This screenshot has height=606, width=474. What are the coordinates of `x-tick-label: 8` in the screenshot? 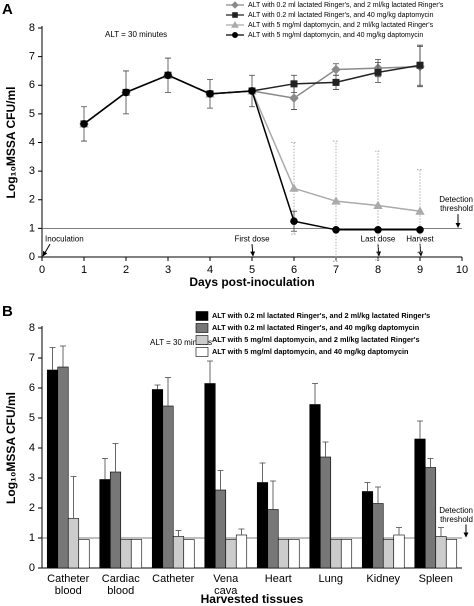 It's located at (378, 270).